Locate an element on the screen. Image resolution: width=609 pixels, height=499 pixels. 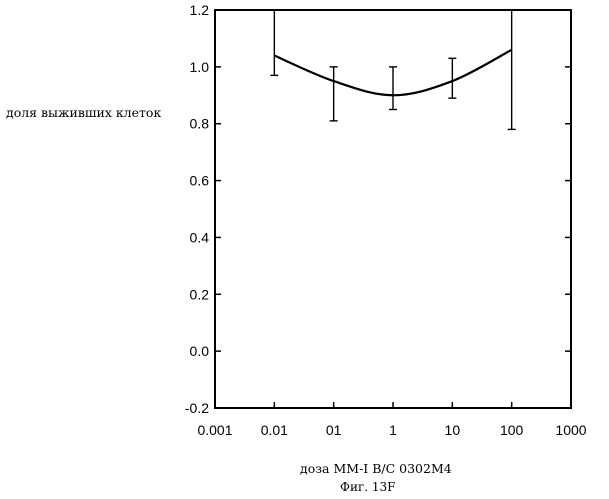
x-tick-label: 10 is located at coordinates (453, 430).